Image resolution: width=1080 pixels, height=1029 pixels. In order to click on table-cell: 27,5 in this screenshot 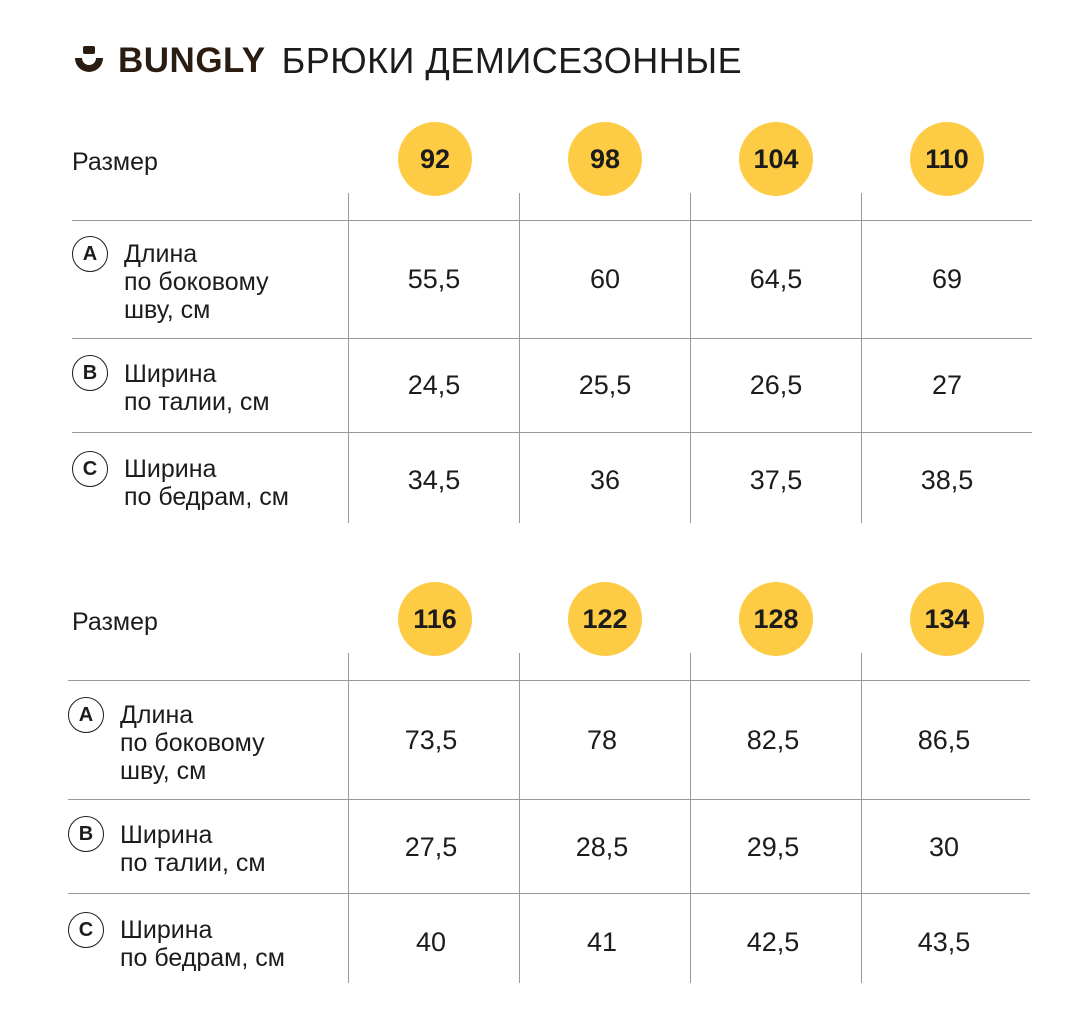, I will do `click(431, 847)`.